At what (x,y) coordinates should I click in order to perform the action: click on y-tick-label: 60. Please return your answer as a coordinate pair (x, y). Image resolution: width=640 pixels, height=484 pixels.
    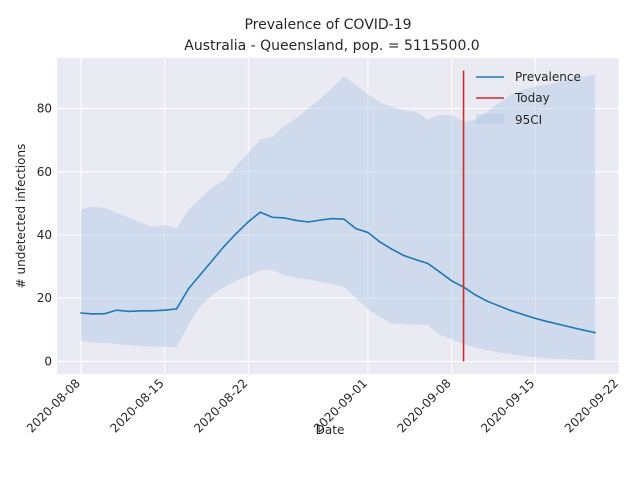
    Looking at the image, I should click on (44, 172).